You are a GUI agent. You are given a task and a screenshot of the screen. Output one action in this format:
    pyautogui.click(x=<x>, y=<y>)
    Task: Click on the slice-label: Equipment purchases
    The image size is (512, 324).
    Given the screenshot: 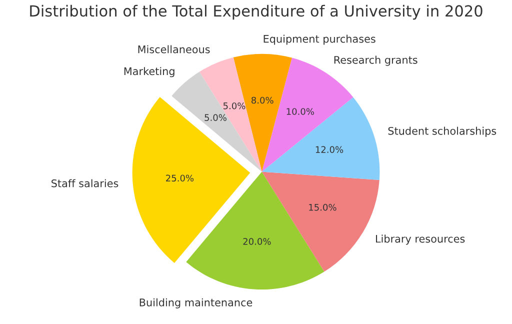 What is the action you would take?
    pyautogui.click(x=320, y=39)
    